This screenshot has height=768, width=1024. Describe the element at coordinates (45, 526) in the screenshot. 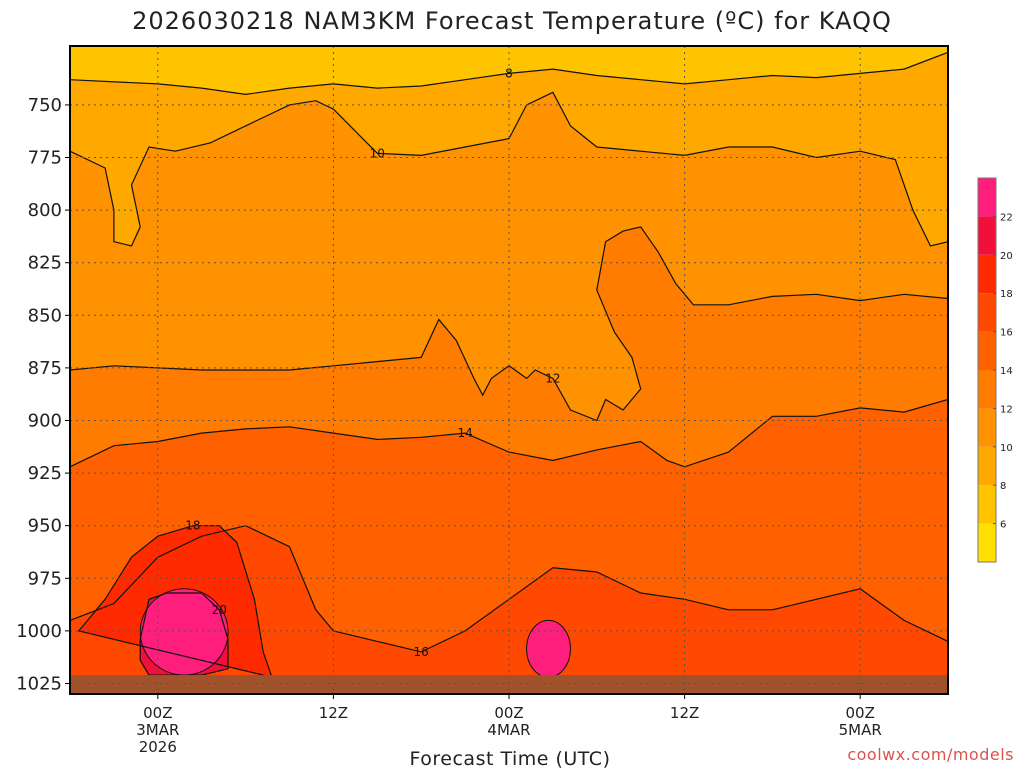

I see `y-tick-label: 950` at that location.